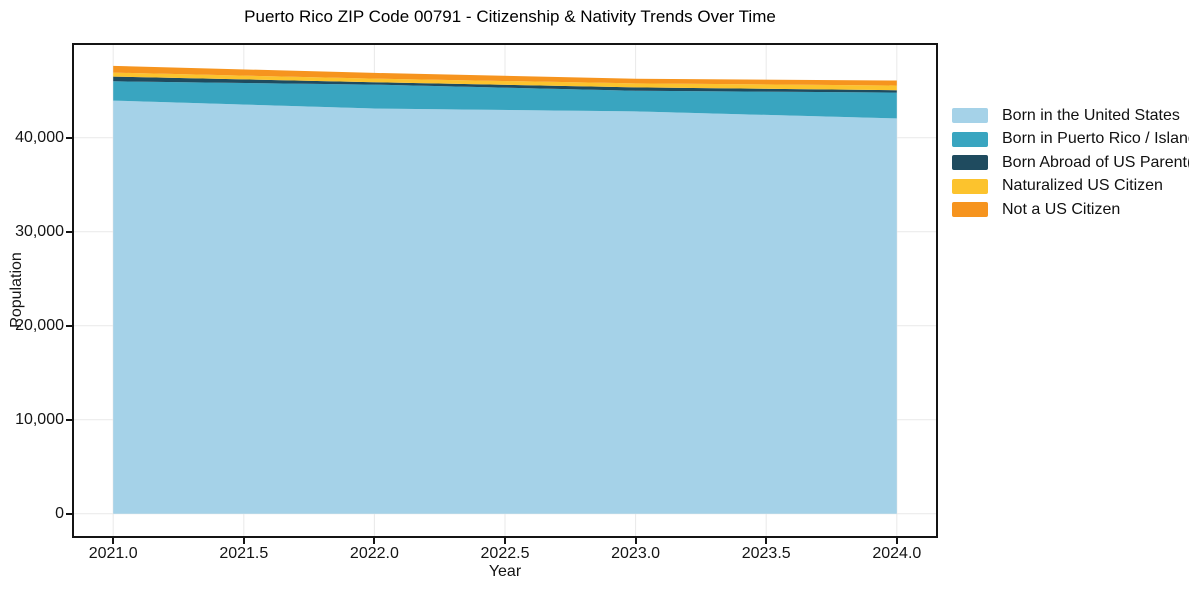 Image resolution: width=1189 pixels, height=590 pixels. I want to click on legend-item: Naturalized US Citizen, so click(1070, 187).